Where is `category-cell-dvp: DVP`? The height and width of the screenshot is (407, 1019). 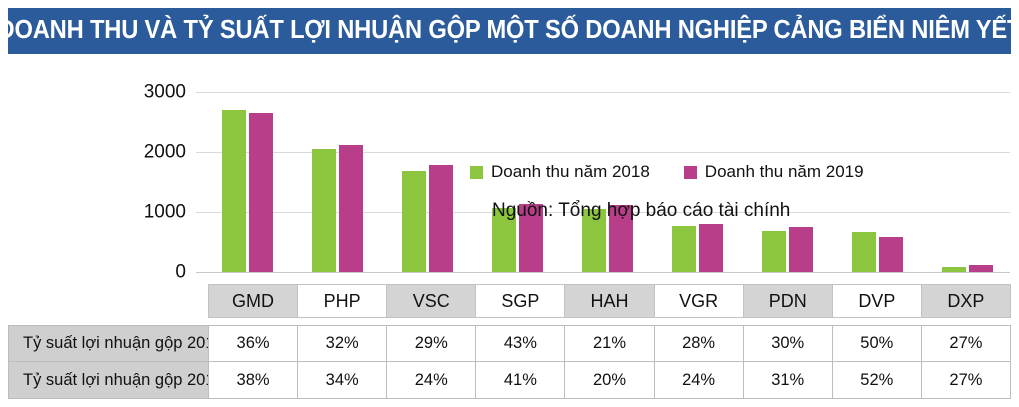 category-cell-dvp: DVP is located at coordinates (876, 301).